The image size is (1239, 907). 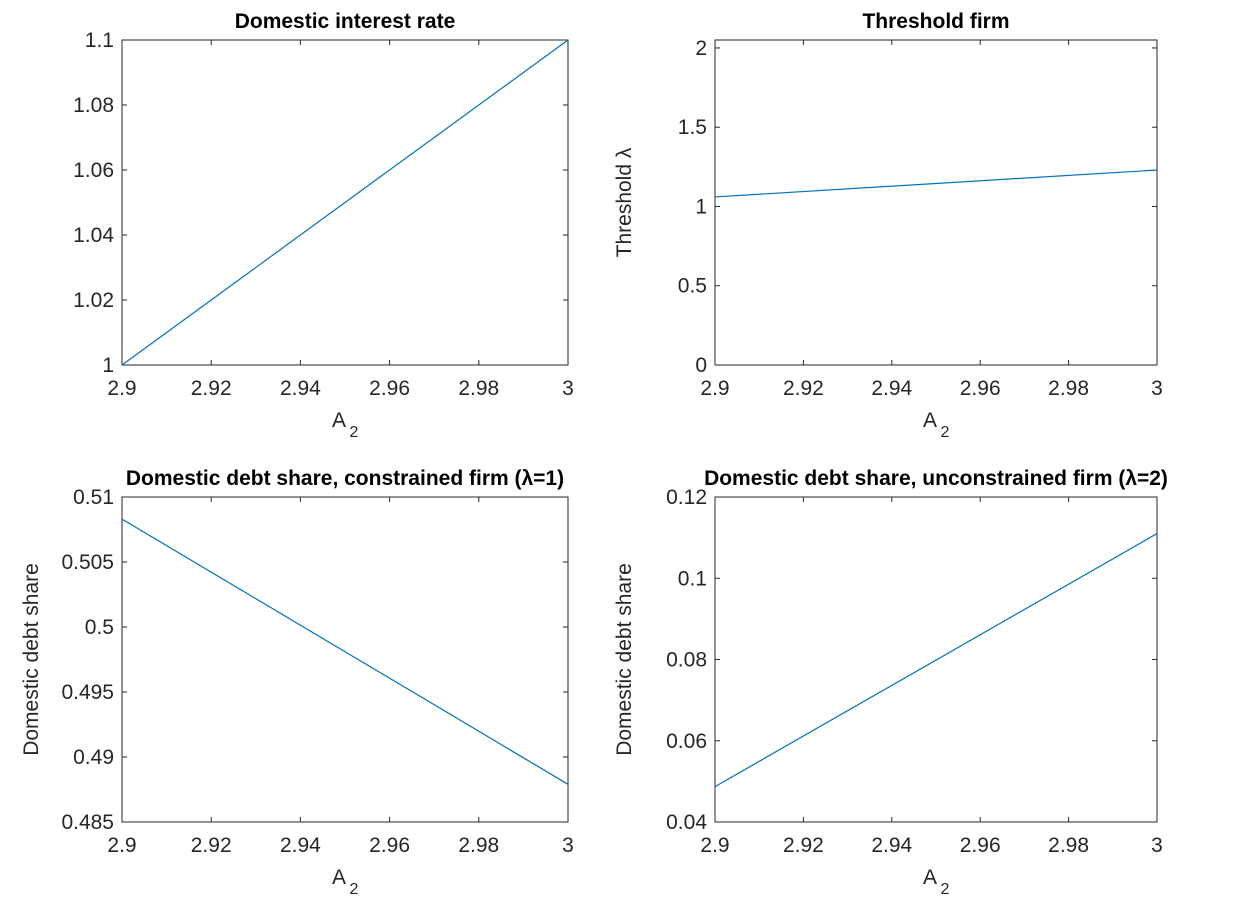 I want to click on y-tick-label: 0.51, so click(x=93, y=497).